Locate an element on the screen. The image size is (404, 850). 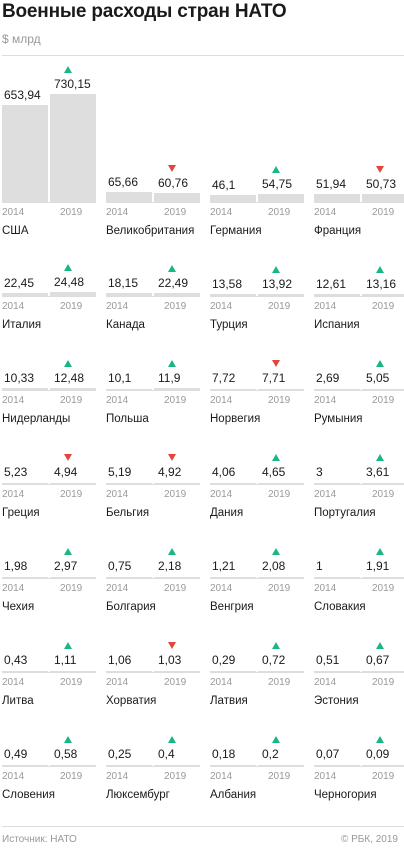
country-name: Черногория is located at coordinates (345, 795).